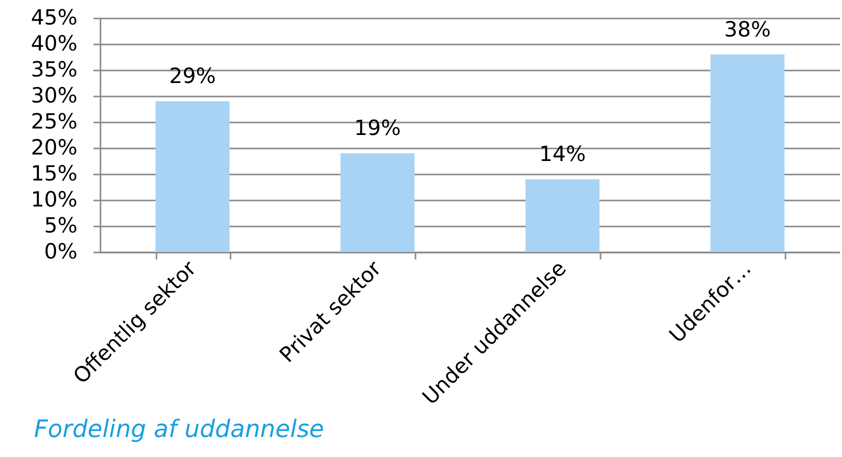 The height and width of the screenshot is (457, 842). What do you see at coordinates (54, 148) in the screenshot?
I see `y-tick-label: 20%` at bounding box center [54, 148].